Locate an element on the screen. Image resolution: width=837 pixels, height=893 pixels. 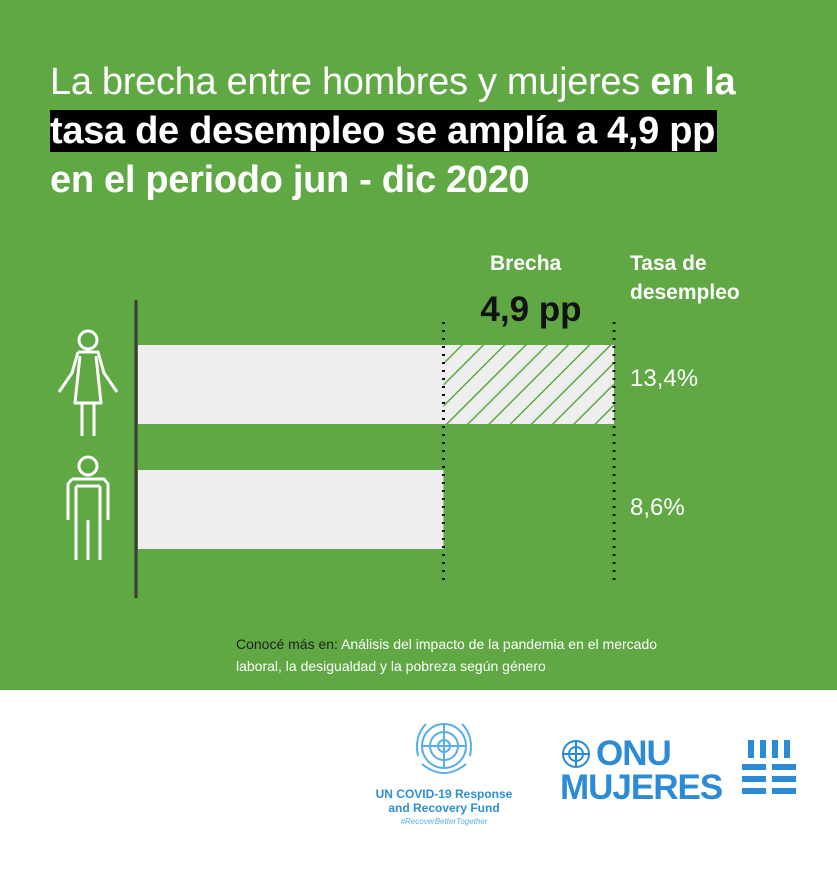
onu-mujeres-logo: ONU MUJERES is located at coordinates (641, 770).